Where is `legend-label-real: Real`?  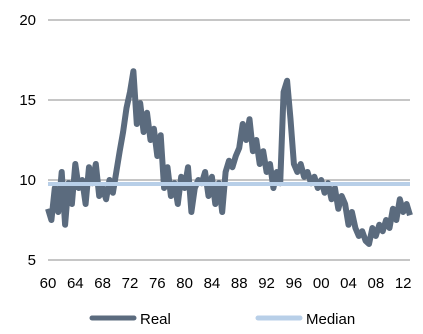
legend-label-real: Real is located at coordinates (155, 319).